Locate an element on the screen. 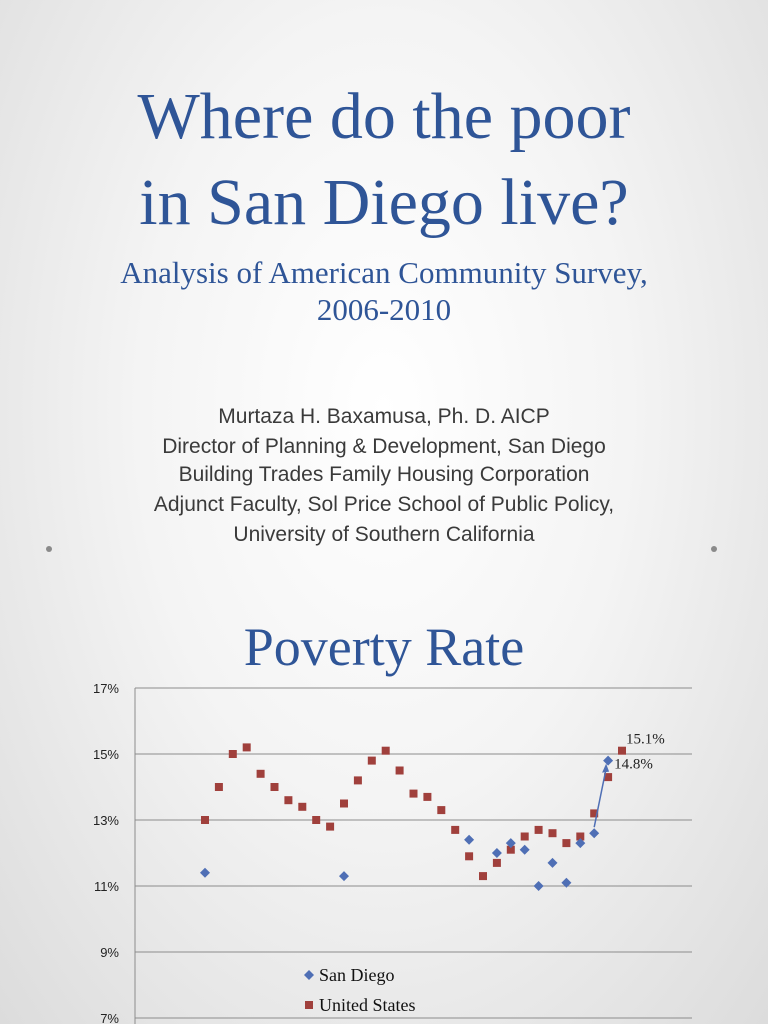 The height and width of the screenshot is (1024, 768). subtitle-line-2: 2006-2010 is located at coordinates (384, 309).